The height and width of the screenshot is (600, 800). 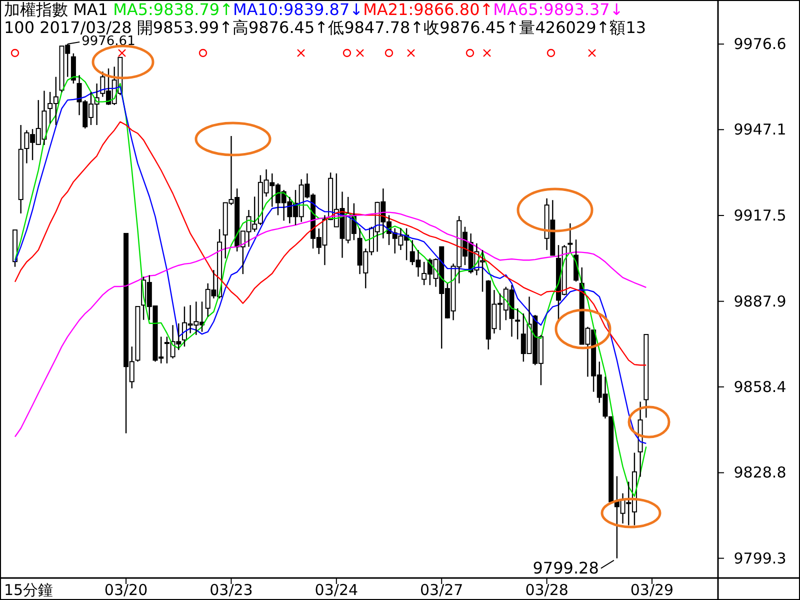 I want to click on y-tick-label: 9947.1, so click(x=760, y=129).